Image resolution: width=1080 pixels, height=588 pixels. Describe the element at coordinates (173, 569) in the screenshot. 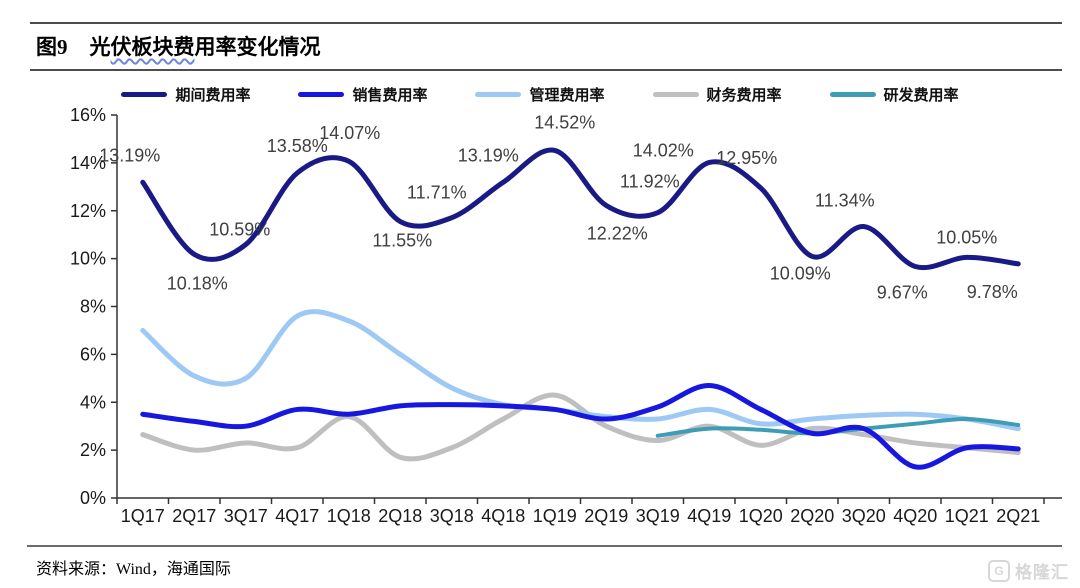

I see `source-text: Wind，海通国际` at that location.